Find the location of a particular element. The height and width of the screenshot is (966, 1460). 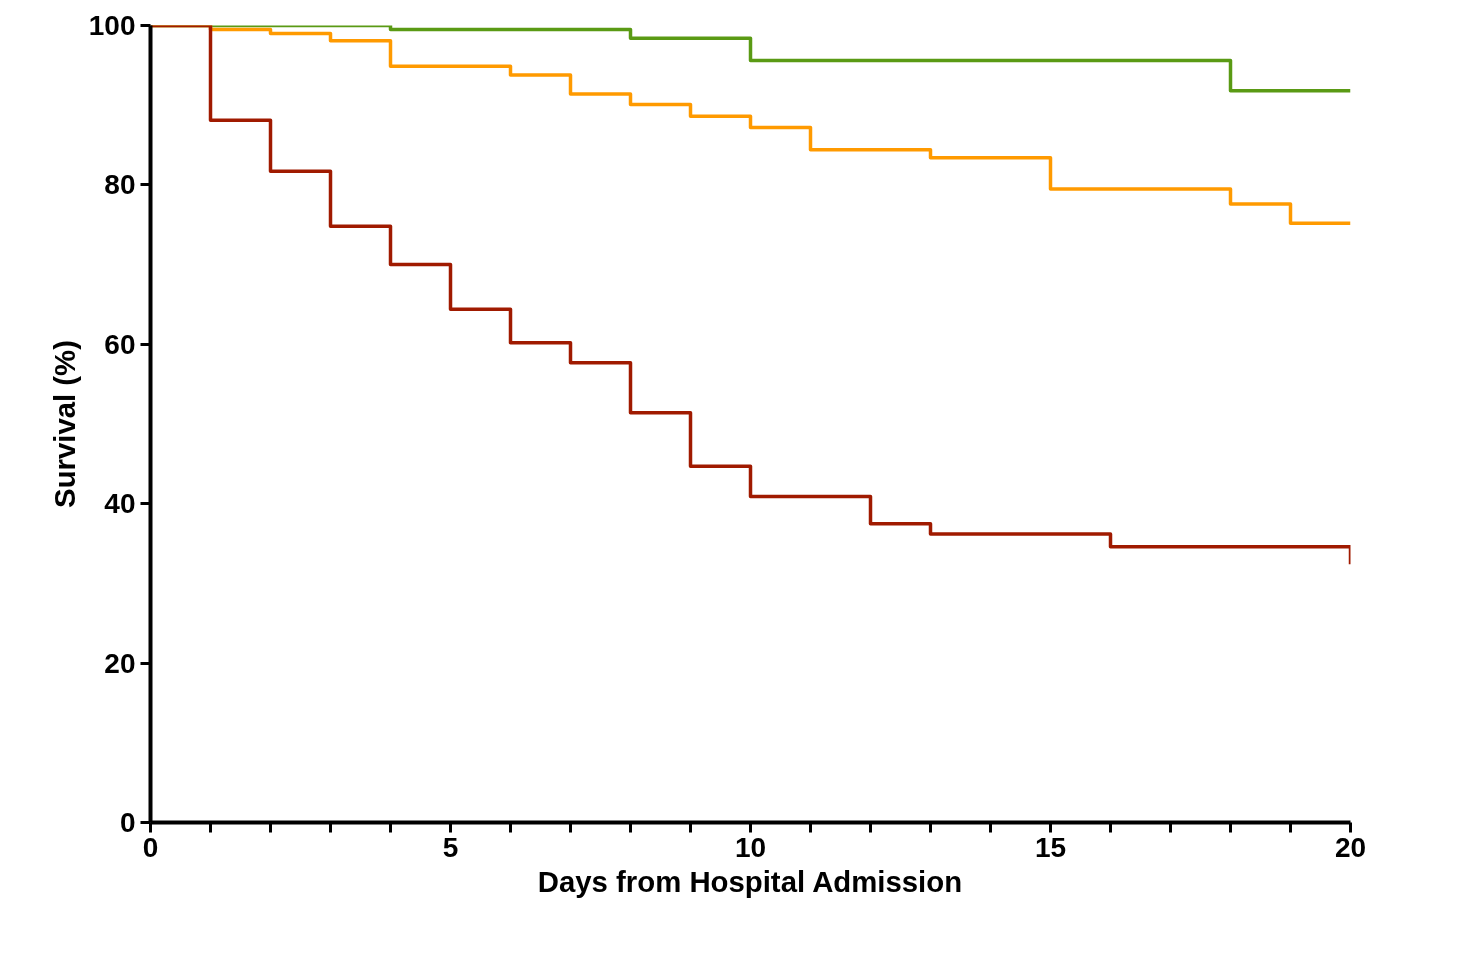

y-tick-label: 60 is located at coordinates (120, 344).